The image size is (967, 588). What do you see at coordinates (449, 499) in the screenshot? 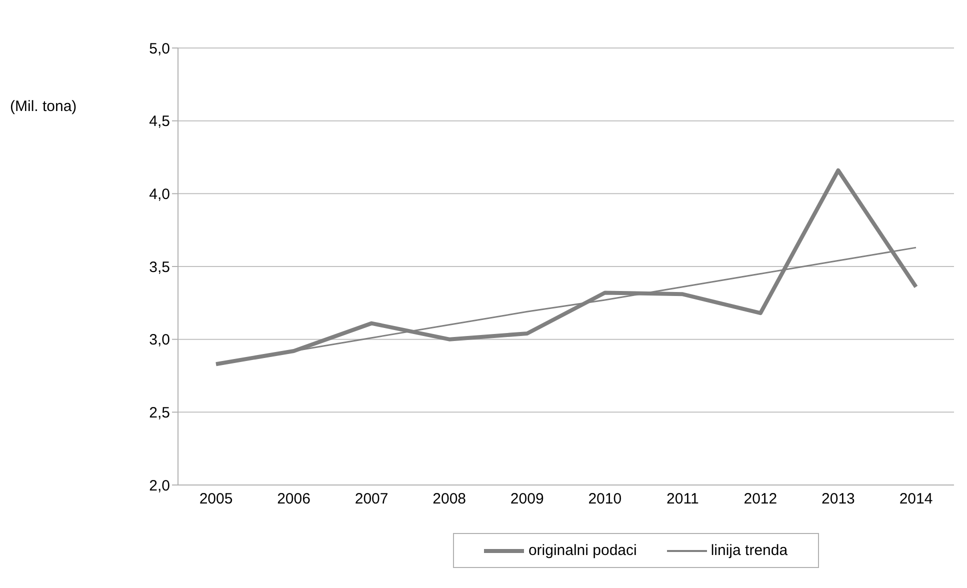
I see `x-tick-label: 2008` at bounding box center [449, 499].